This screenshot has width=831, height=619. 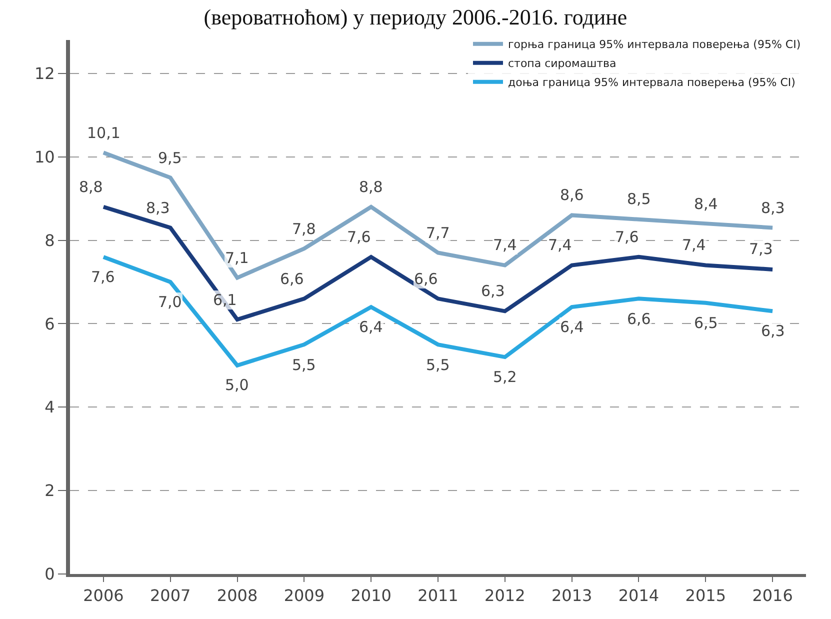 I want to click on y-tick-label: 8, so click(x=49, y=240).